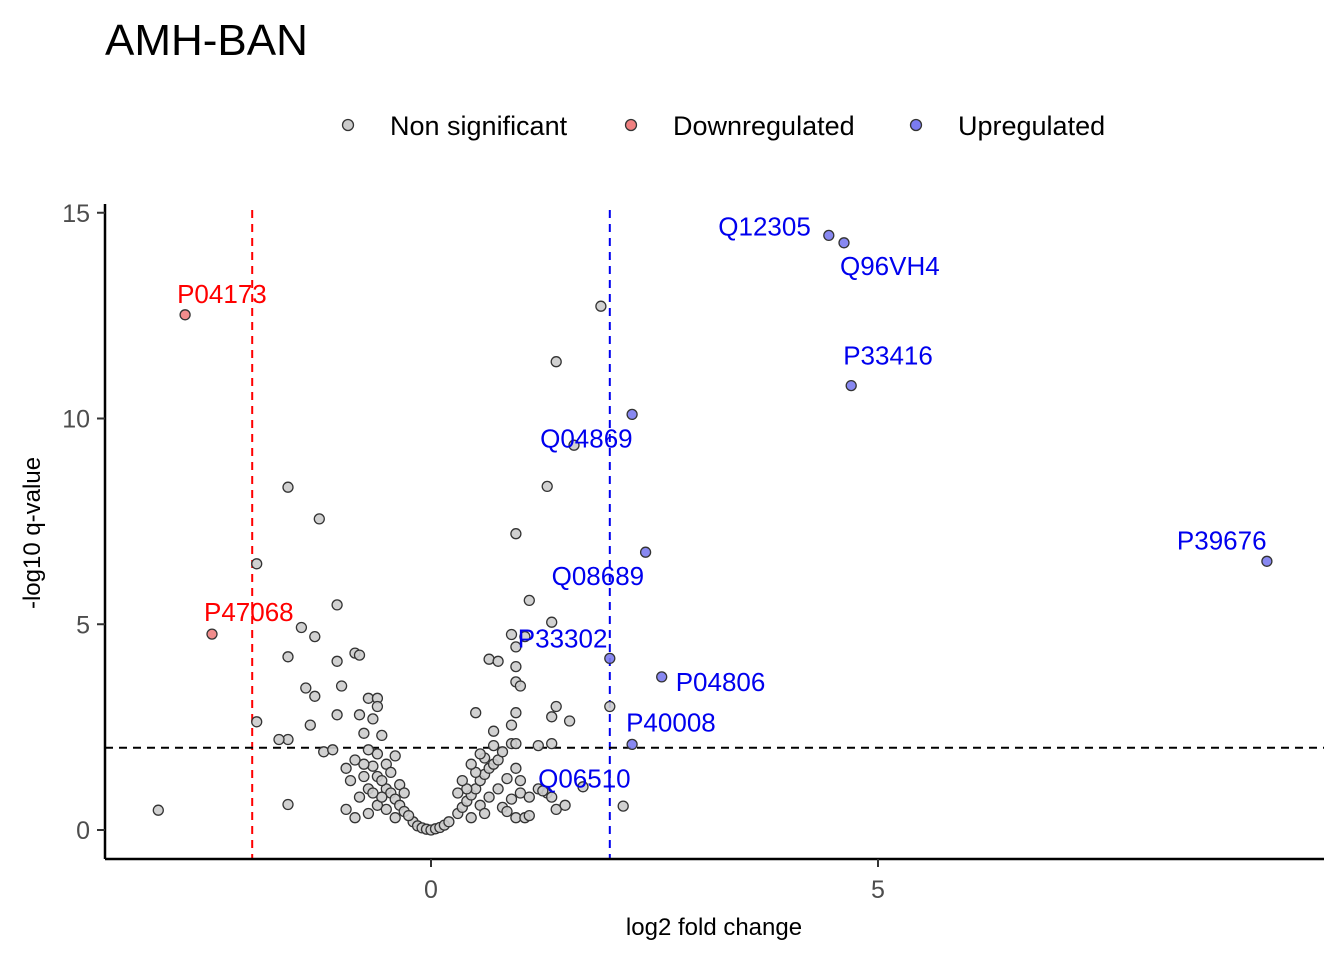 The width and height of the screenshot is (1344, 960). I want to click on point-label: P40008, so click(671, 722).